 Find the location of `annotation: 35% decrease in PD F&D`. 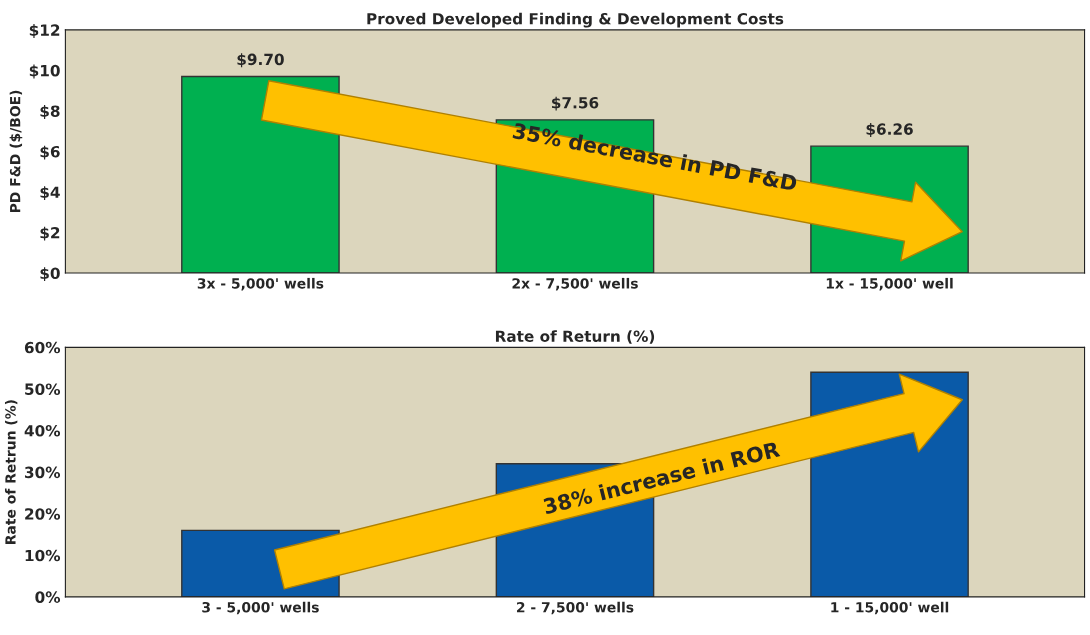

annotation: 35% decrease in PD F&D is located at coordinates (655, 157).